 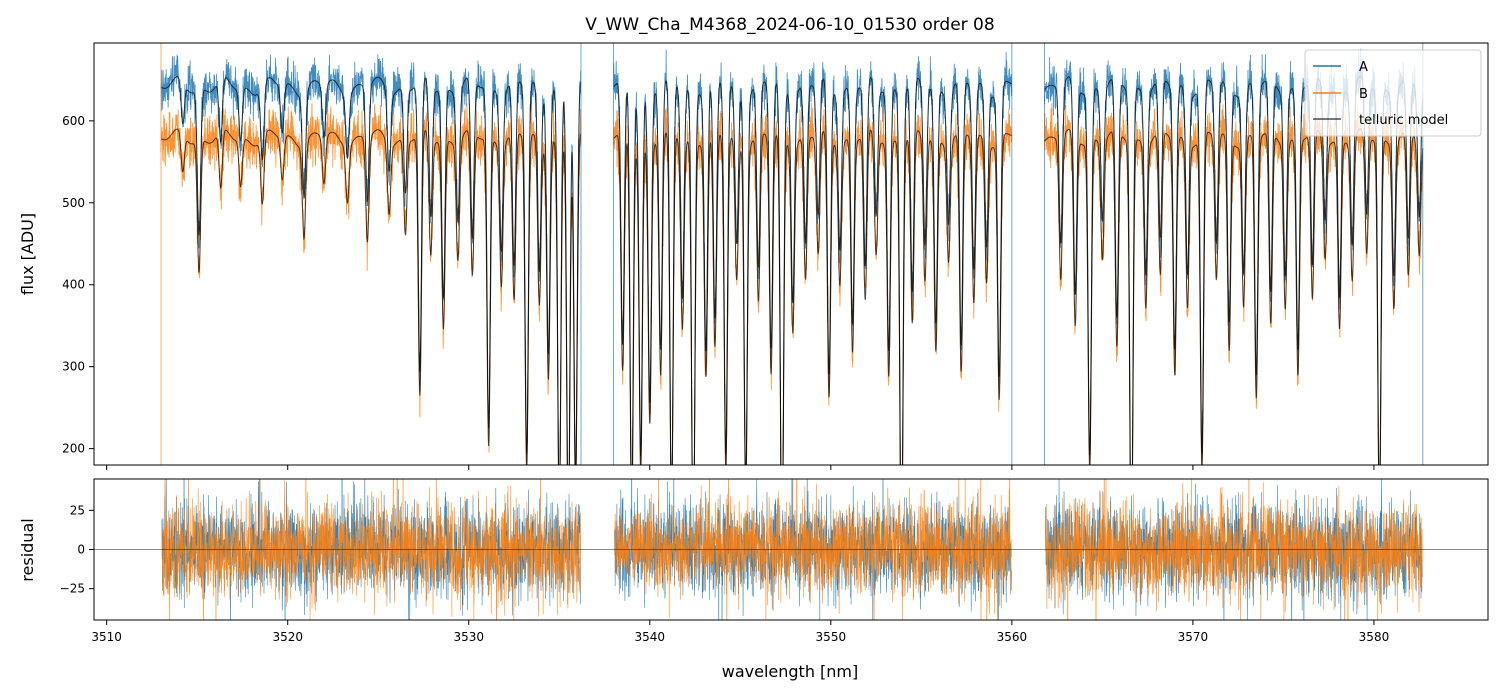 I want to click on flux-y-ticks: 200 300 400 500 600, so click(x=78, y=285).